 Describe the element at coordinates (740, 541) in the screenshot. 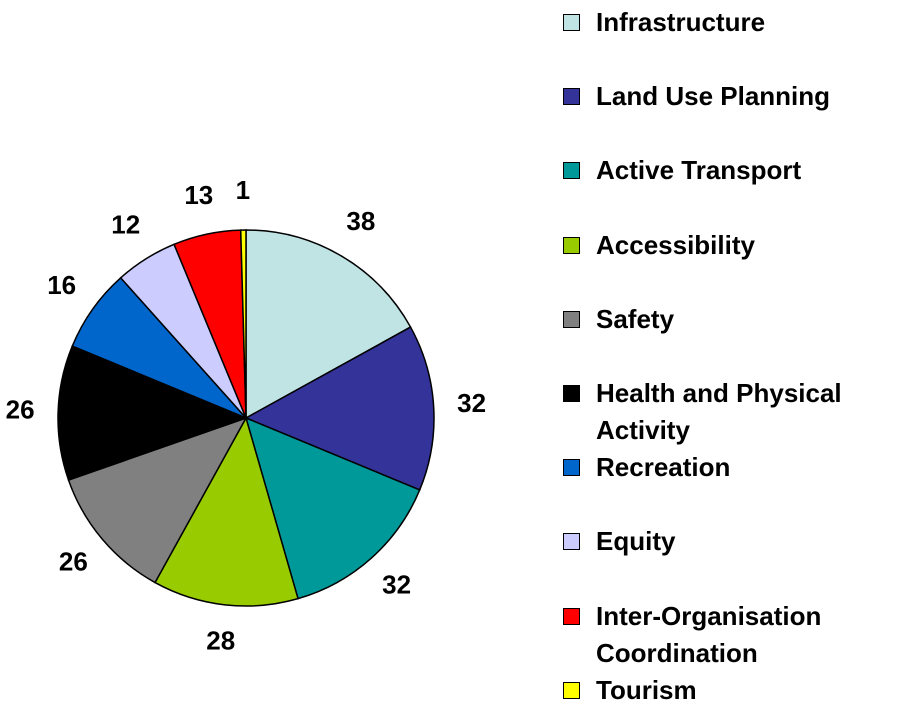

I see `legend-item: Equity` at that location.